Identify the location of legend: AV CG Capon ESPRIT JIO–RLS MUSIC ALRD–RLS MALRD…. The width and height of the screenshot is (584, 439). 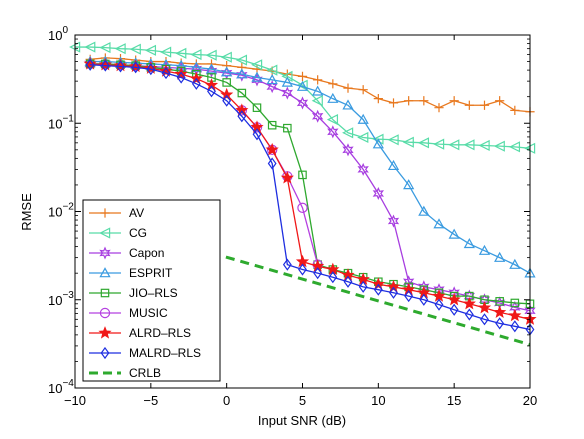
(151, 290).